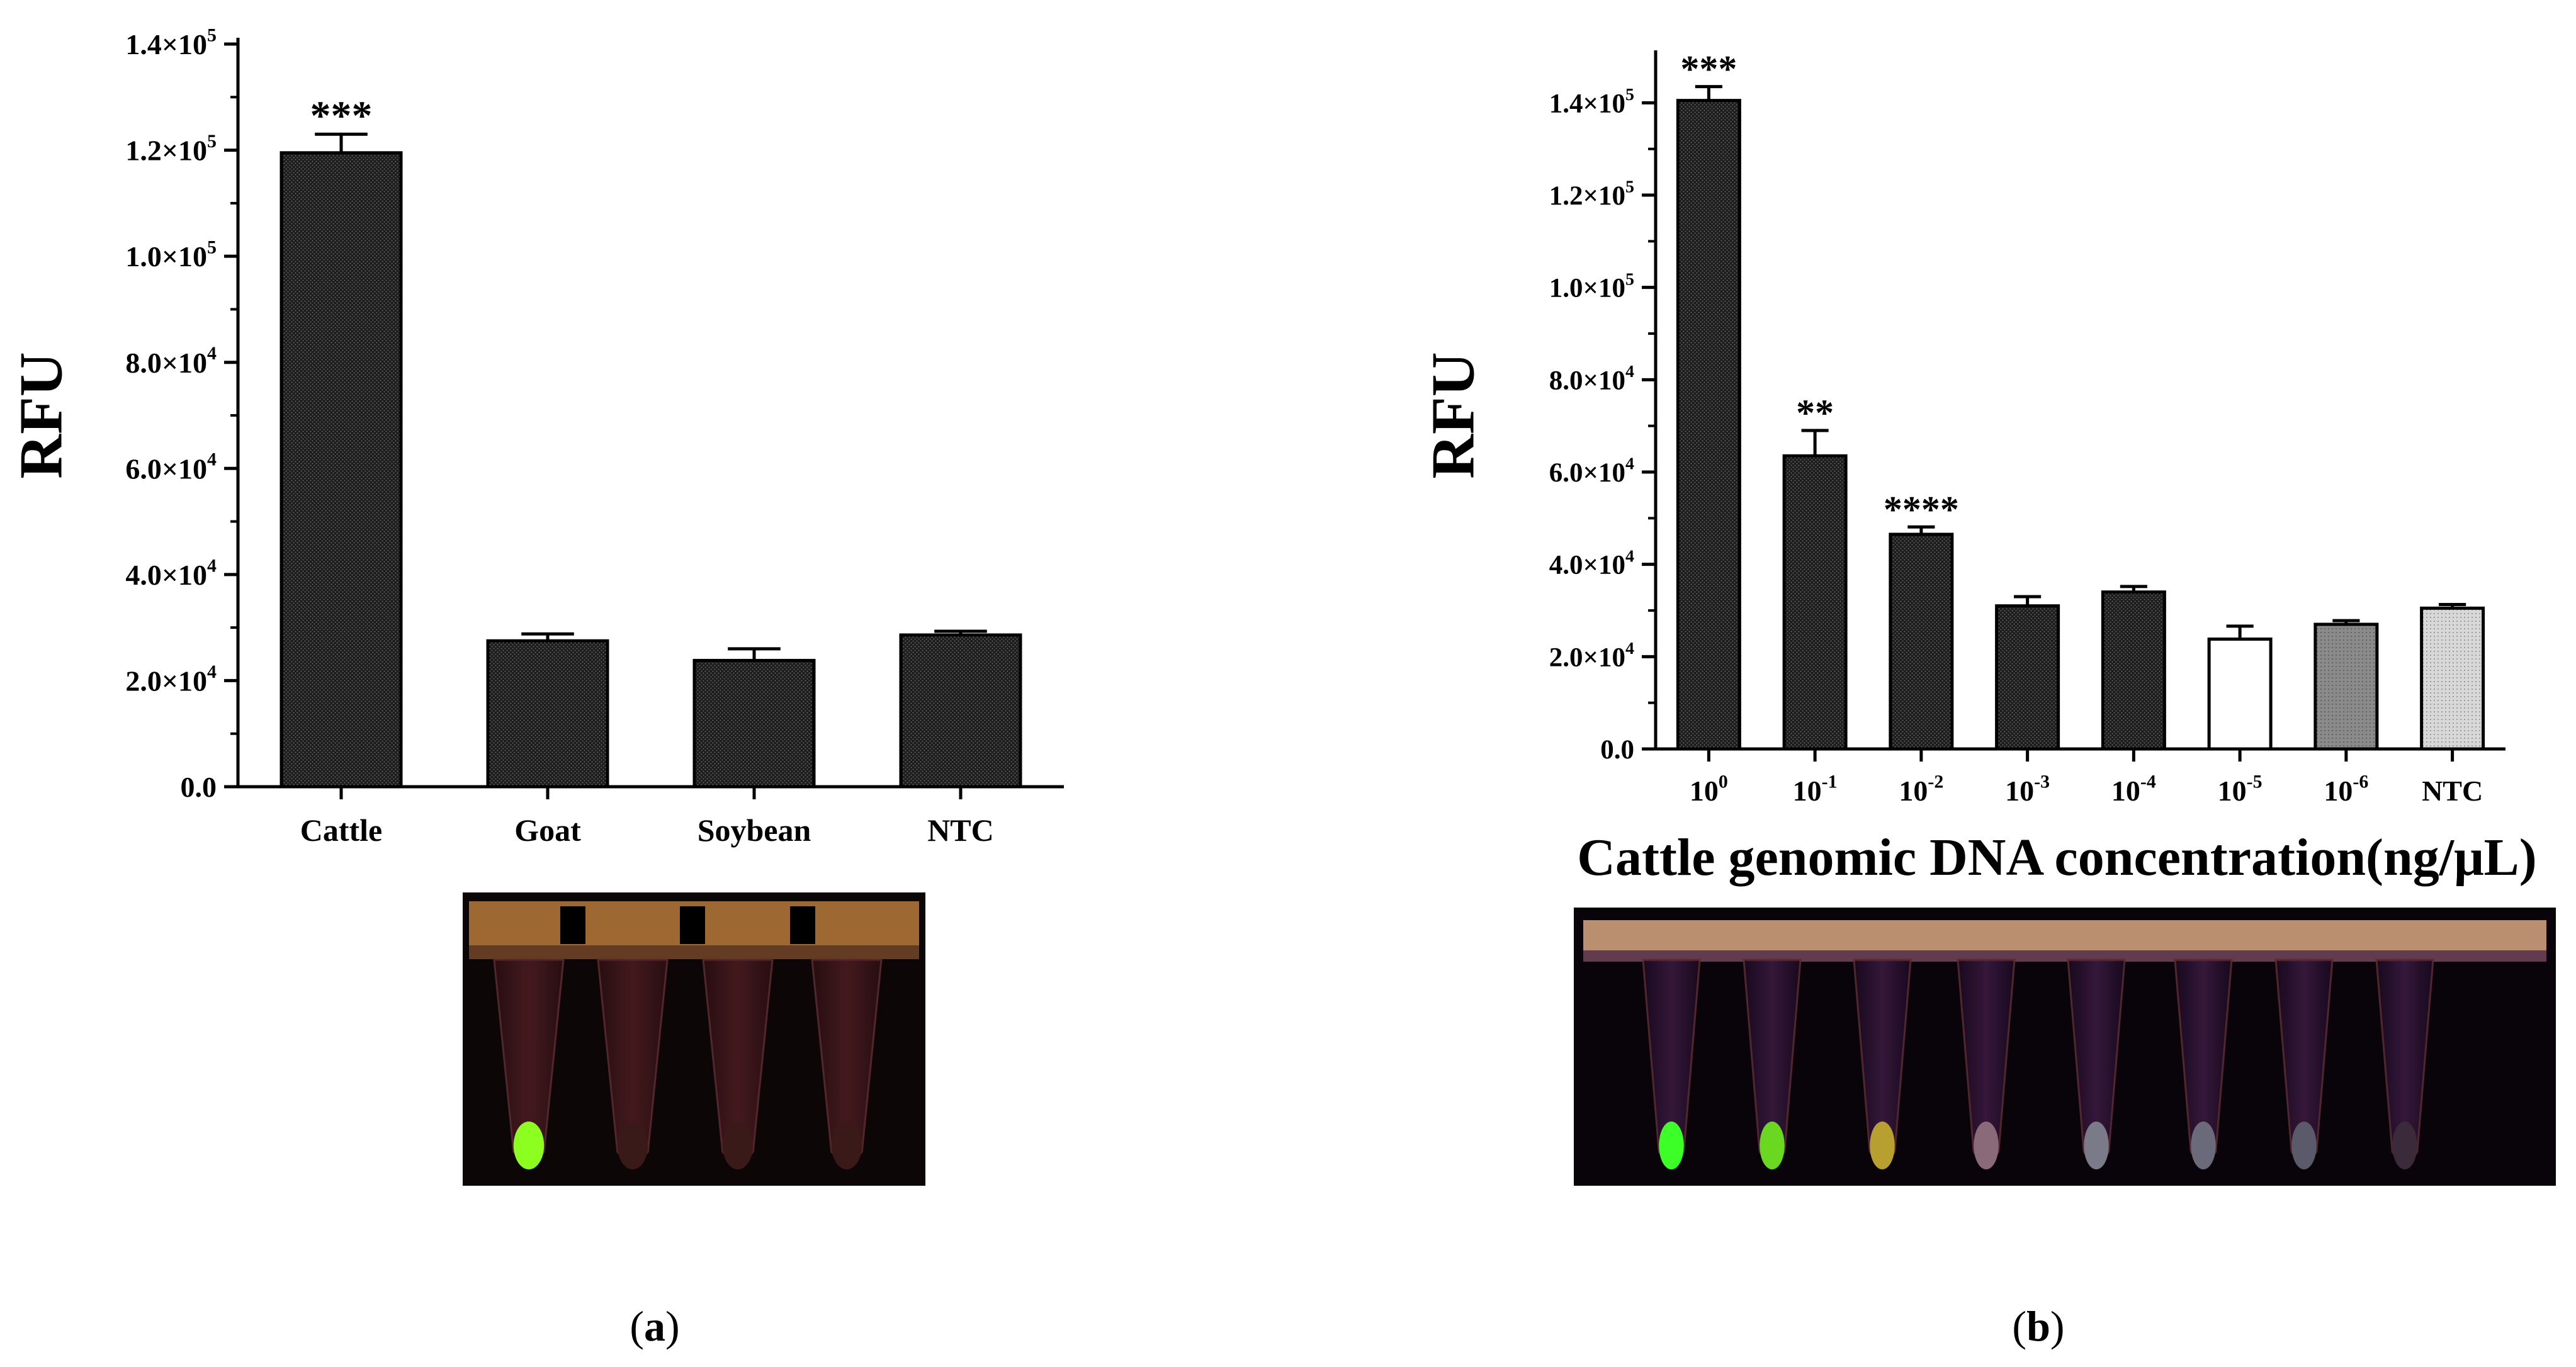  Describe the element at coordinates (2240, 789) in the screenshot. I see `x-tick-label: 10⁻⁵` at that location.